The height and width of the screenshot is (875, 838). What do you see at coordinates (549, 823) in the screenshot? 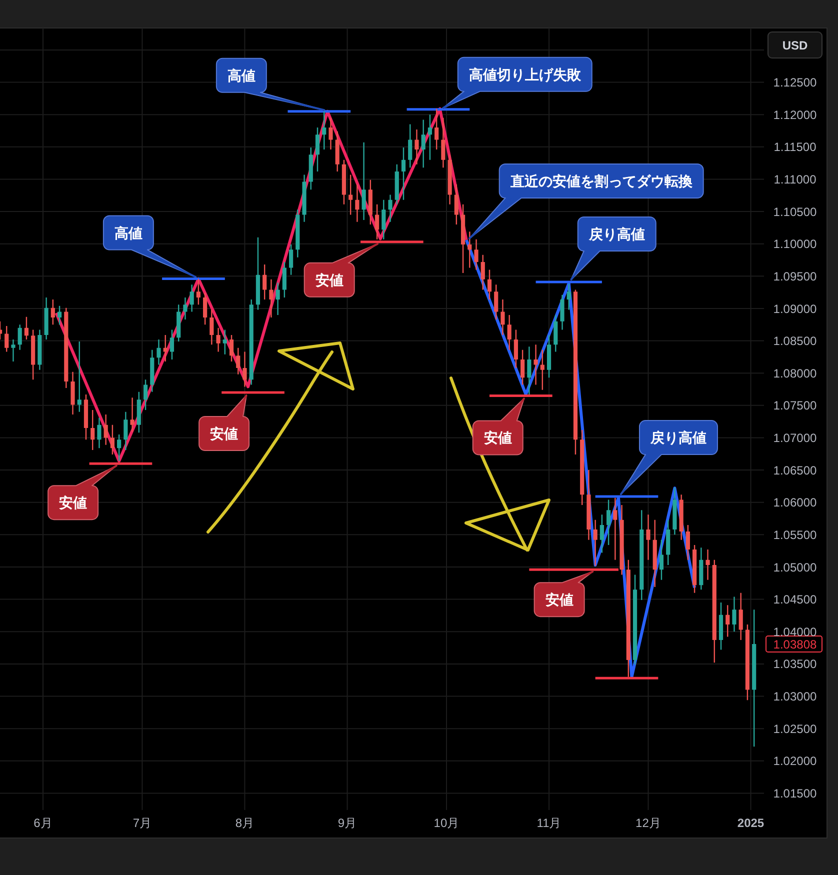
I see `x-tick-label: 11月` at bounding box center [549, 823].